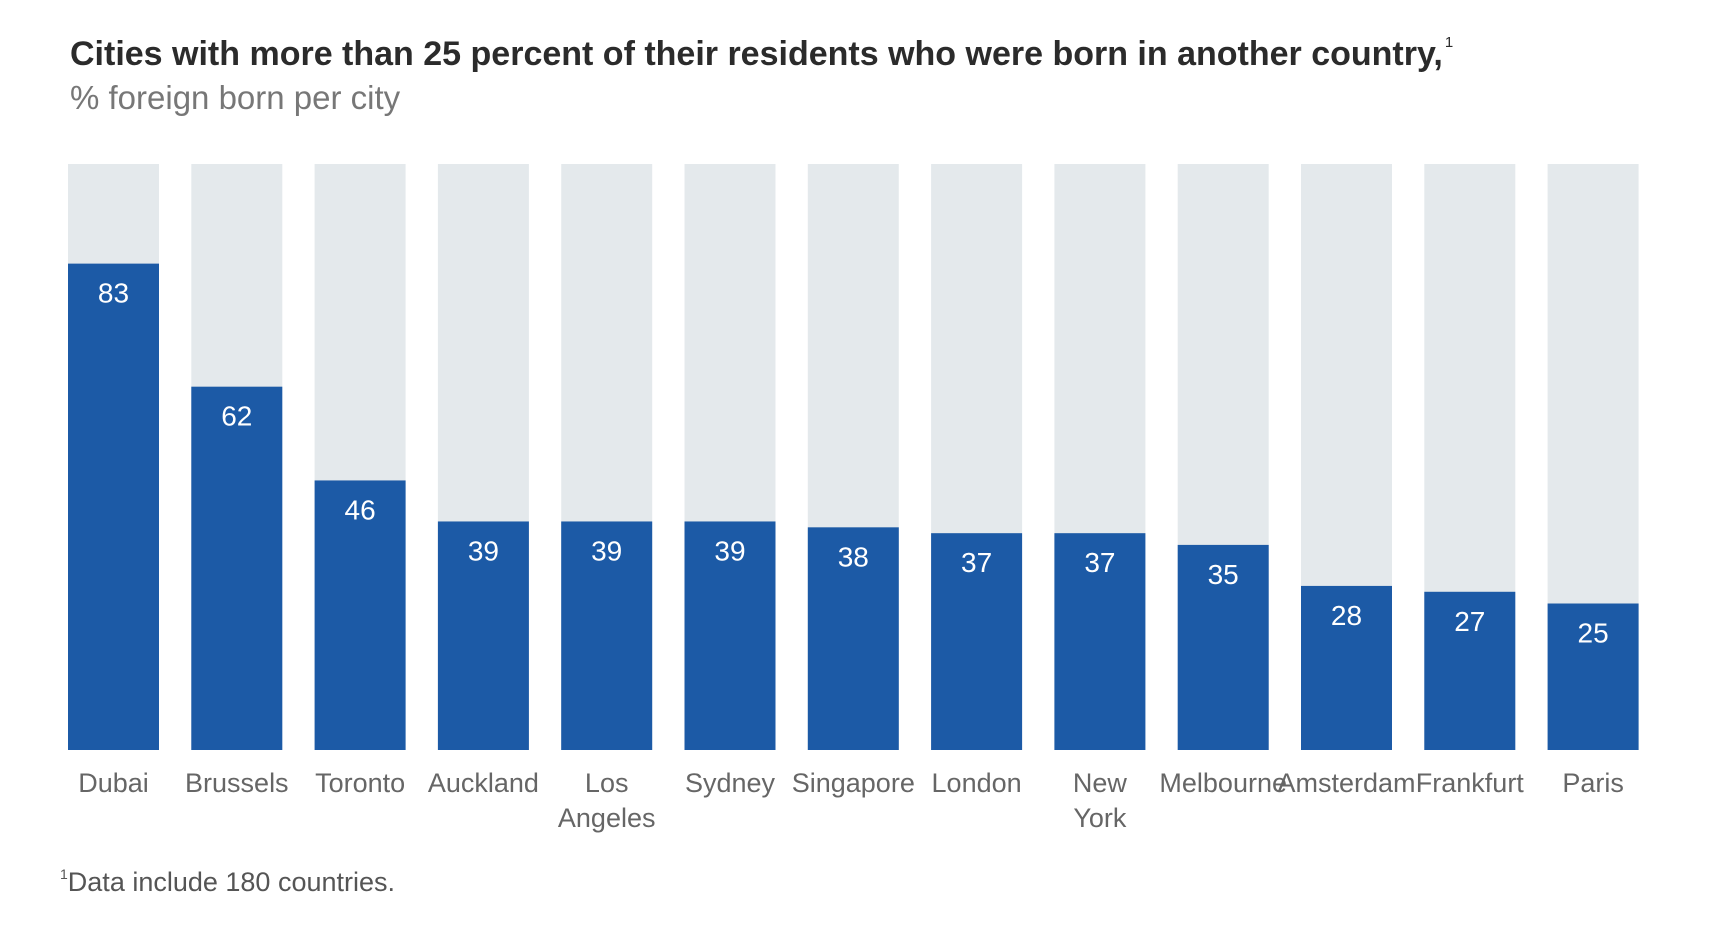  What do you see at coordinates (236, 416) in the screenshot?
I see `data-label: 62` at bounding box center [236, 416].